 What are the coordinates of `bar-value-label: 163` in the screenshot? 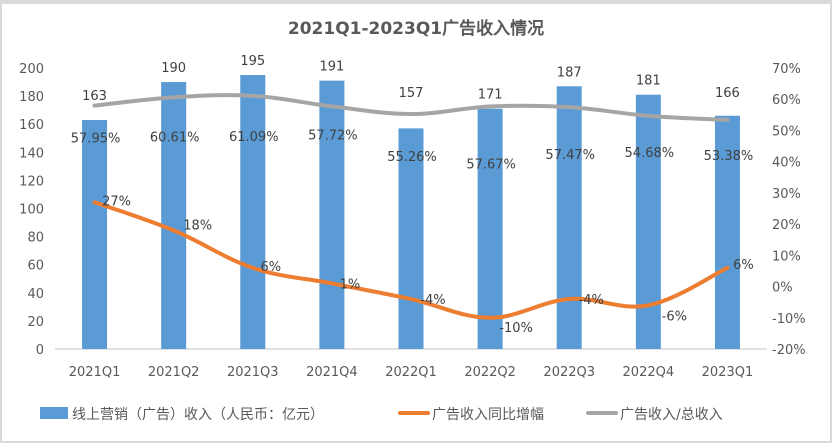 It's located at (94, 96).